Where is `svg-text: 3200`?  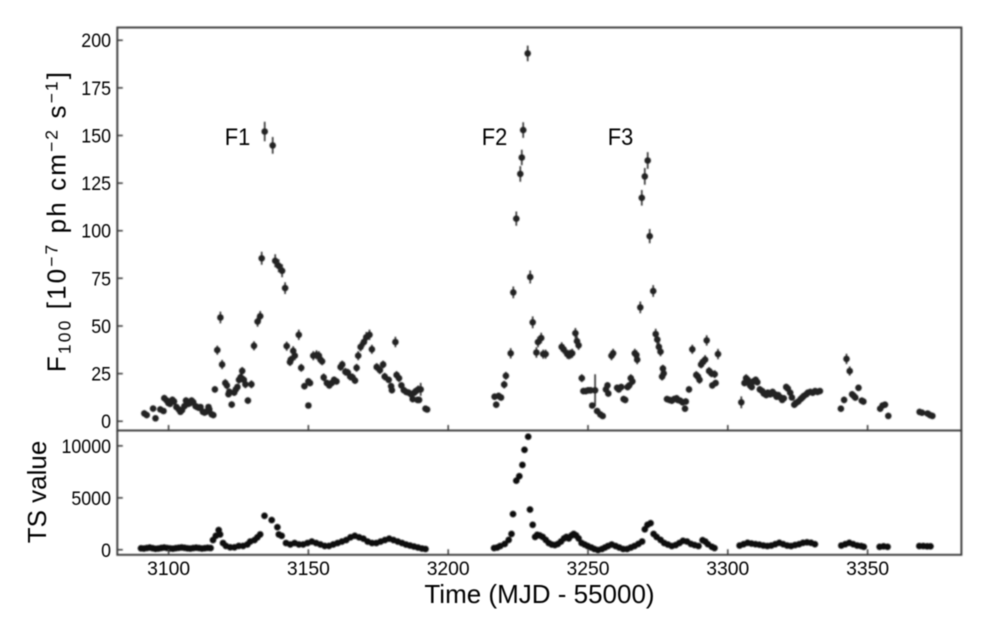 svg-text: 3200 is located at coordinates (448, 569).